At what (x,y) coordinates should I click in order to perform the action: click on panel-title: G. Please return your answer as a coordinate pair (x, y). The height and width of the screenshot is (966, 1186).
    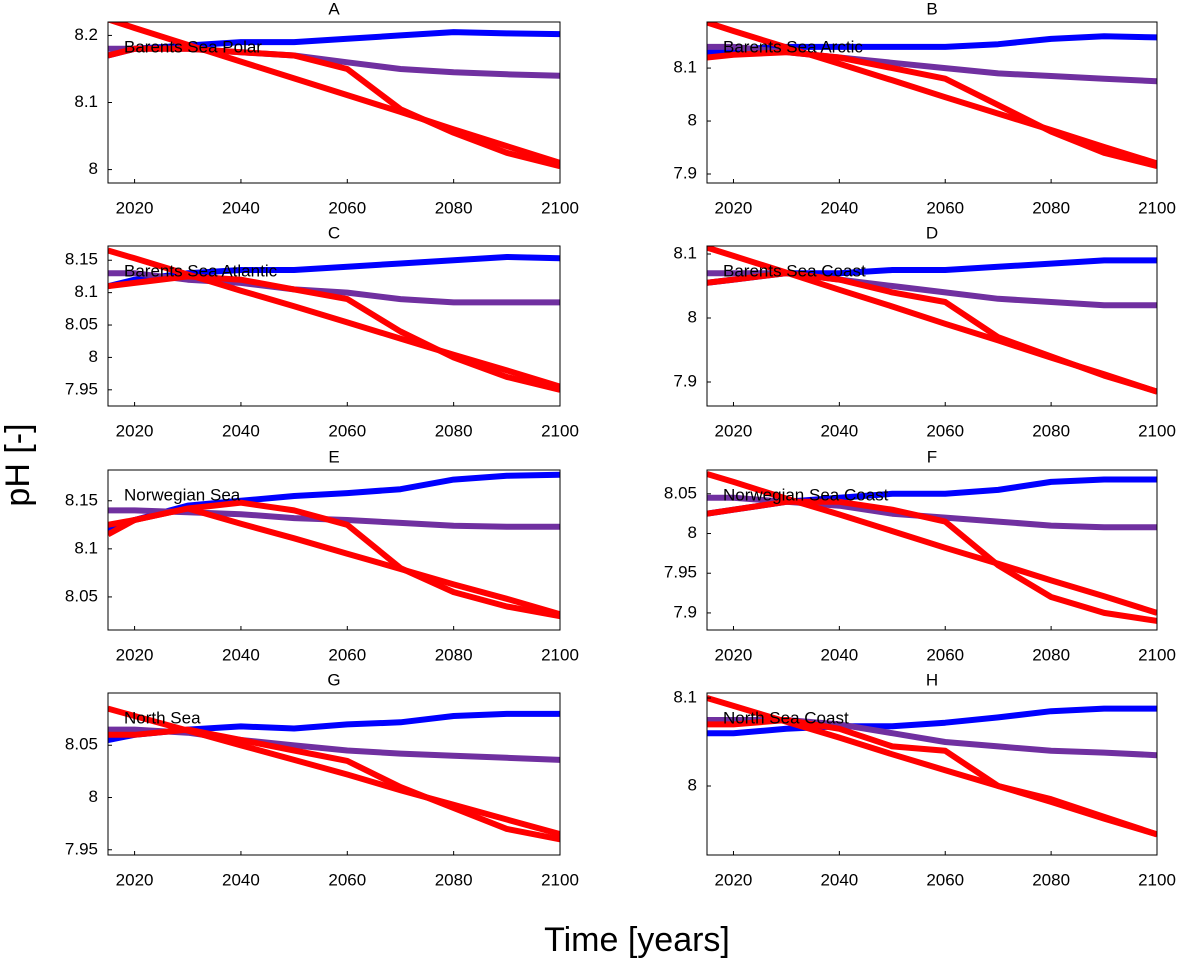
    Looking at the image, I should click on (333, 679).